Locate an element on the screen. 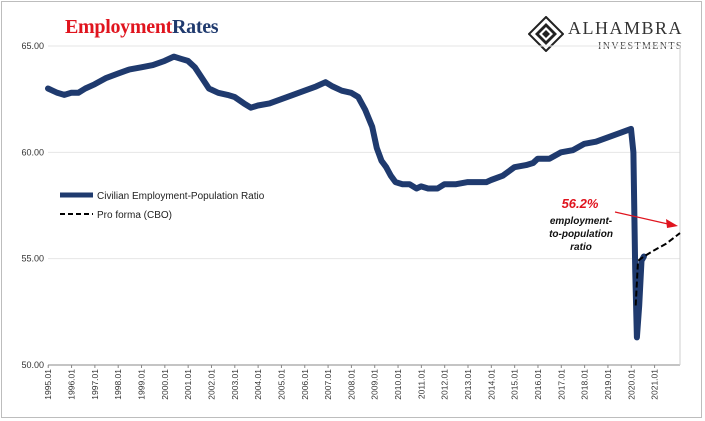  x-tick-label: 1996.01 is located at coordinates (72, 384).